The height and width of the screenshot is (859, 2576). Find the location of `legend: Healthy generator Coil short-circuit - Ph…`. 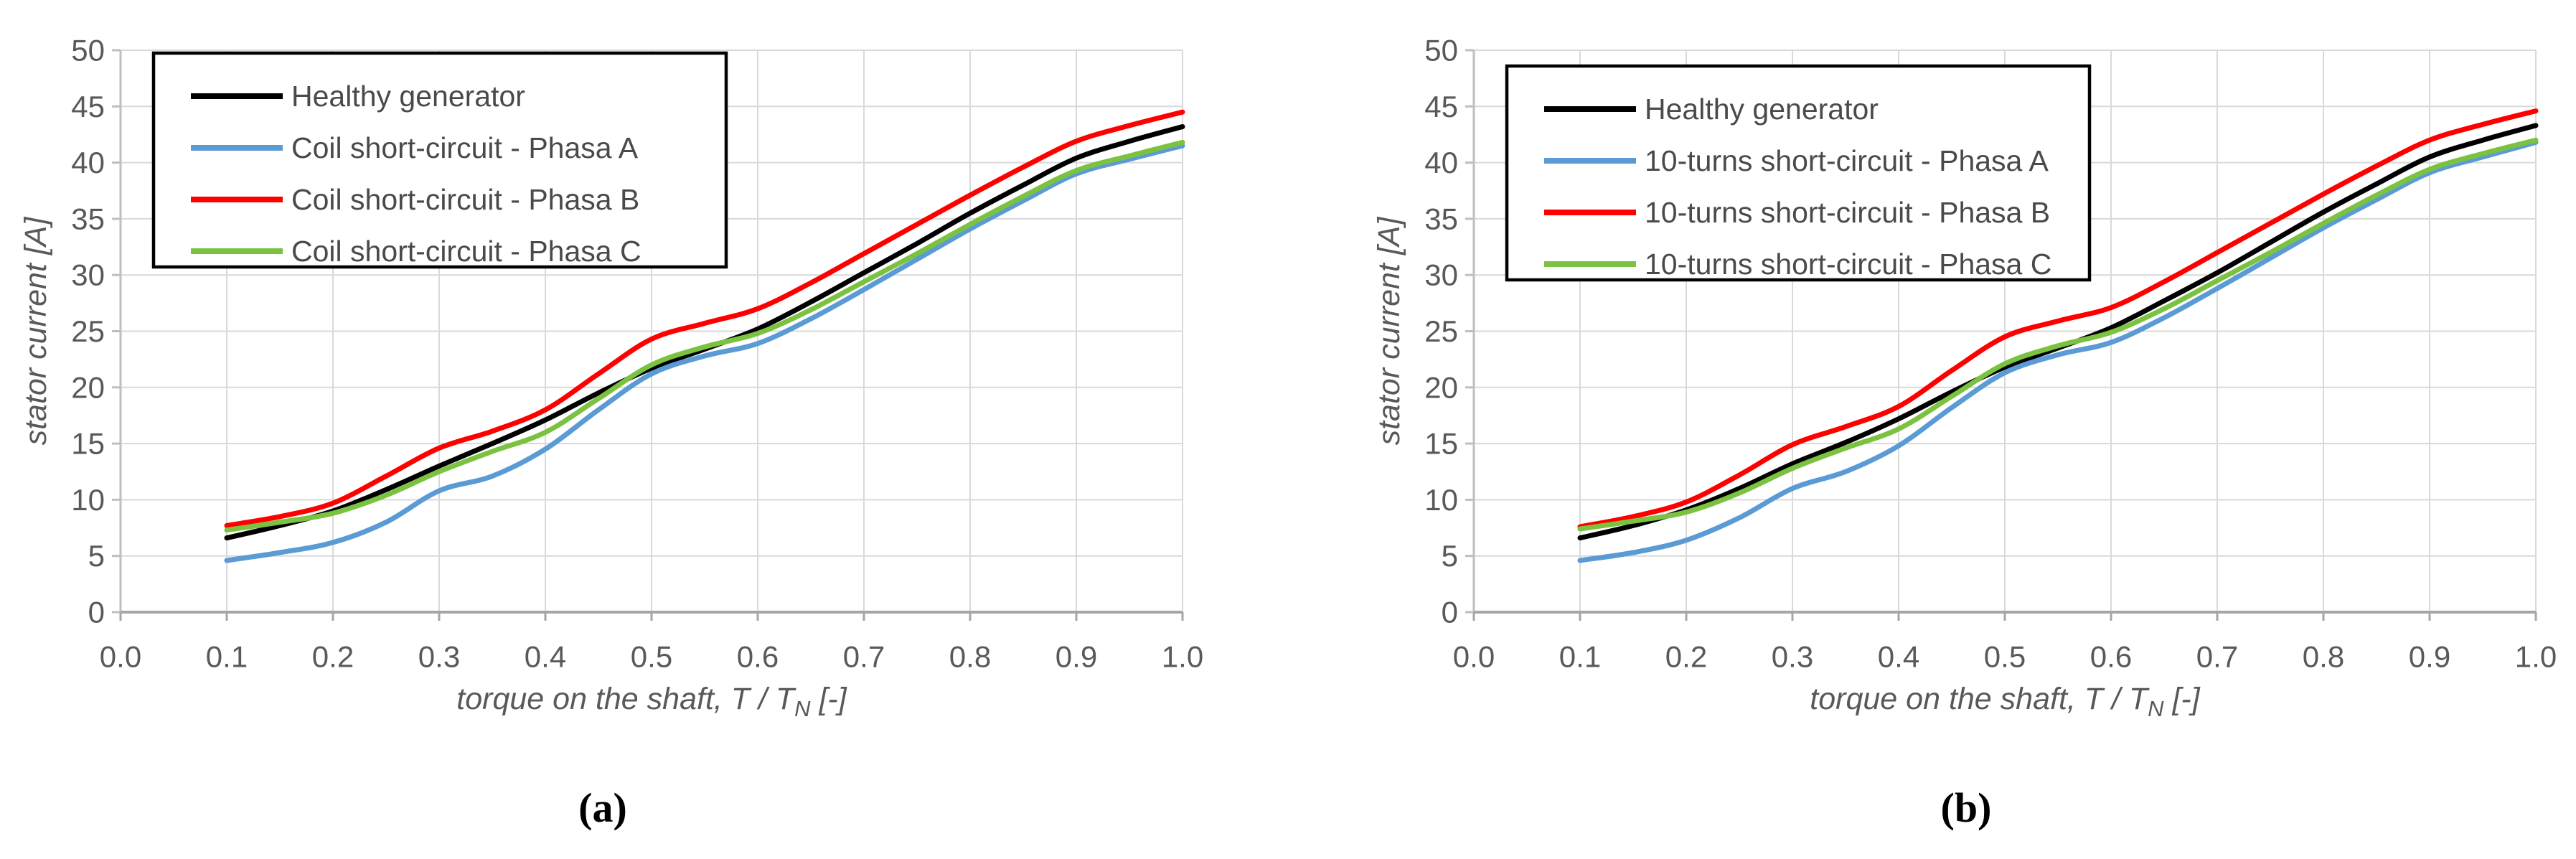

legend: Healthy generator Coil short-circuit - Ph… is located at coordinates (439, 160).